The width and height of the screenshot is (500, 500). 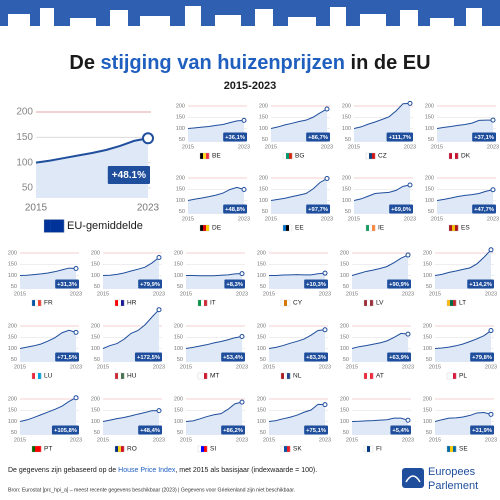 What do you see at coordinates (318, 210) in the screenshot?
I see `annotation: +97,7%` at bounding box center [318, 210].